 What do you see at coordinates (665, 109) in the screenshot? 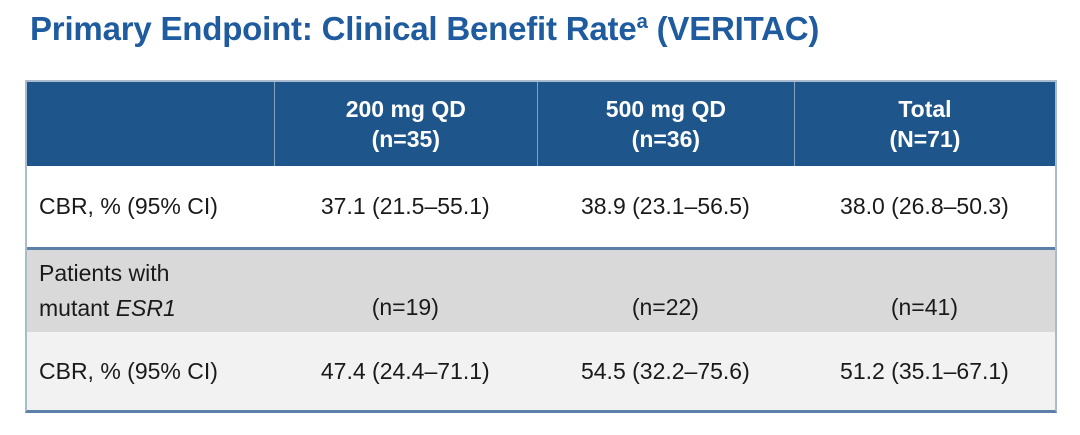
I see `header-500mg-dose: 500 mg QD` at bounding box center [665, 109].